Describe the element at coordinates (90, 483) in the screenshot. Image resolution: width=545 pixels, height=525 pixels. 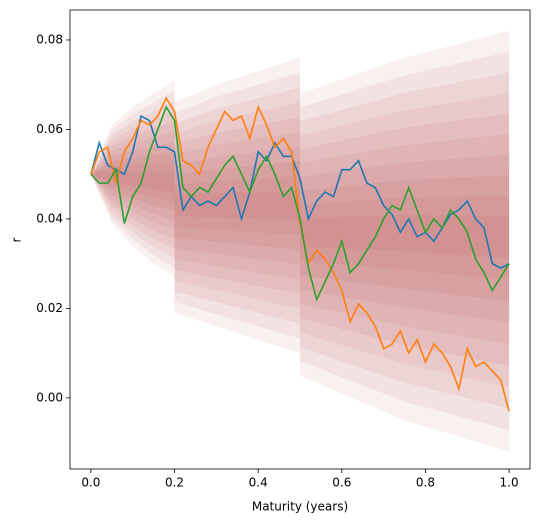
I see `x-tick-label: 0.0` at that location.